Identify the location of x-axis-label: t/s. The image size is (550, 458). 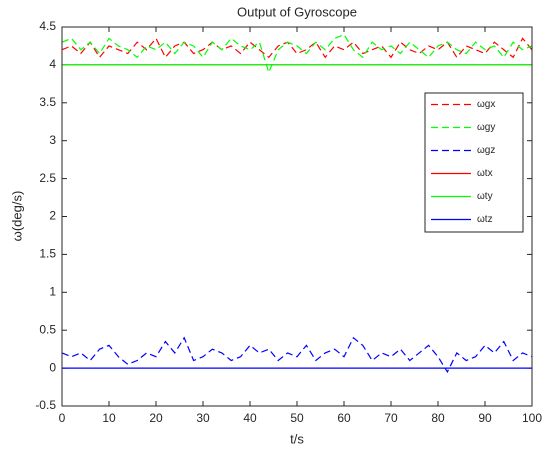
(297, 438).